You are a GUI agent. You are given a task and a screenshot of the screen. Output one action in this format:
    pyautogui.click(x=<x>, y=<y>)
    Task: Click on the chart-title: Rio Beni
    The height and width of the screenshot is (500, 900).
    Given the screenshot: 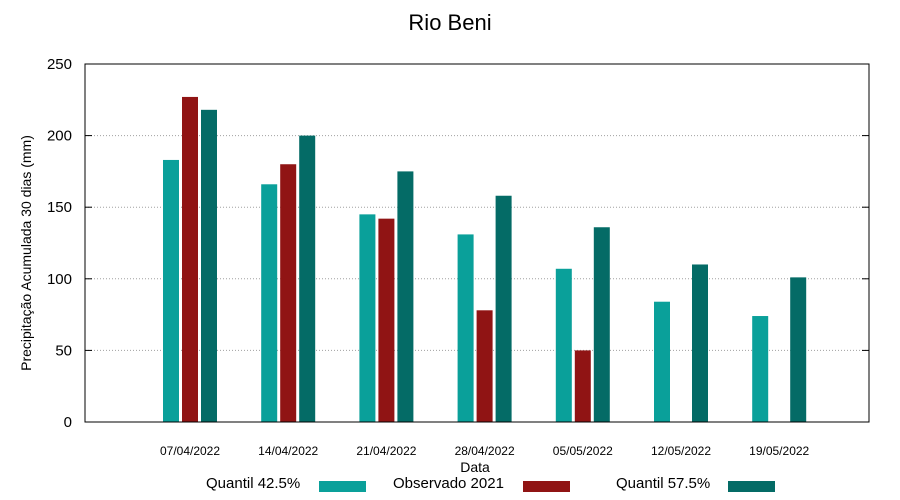 What is the action you would take?
    pyautogui.click(x=450, y=22)
    